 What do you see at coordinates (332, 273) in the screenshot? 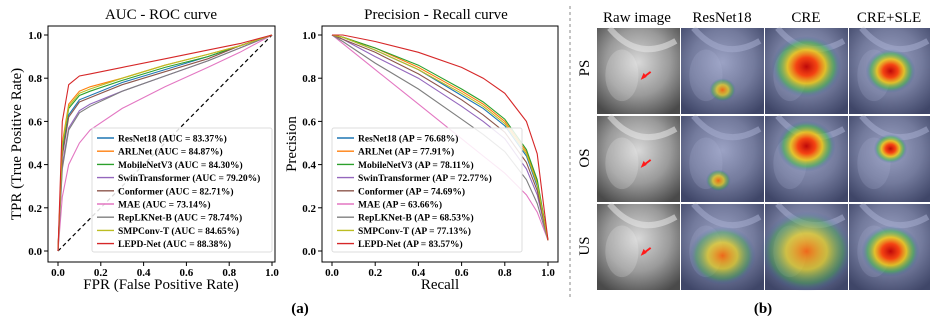
I see `pr-xtick-label: 0.0` at bounding box center [332, 273].